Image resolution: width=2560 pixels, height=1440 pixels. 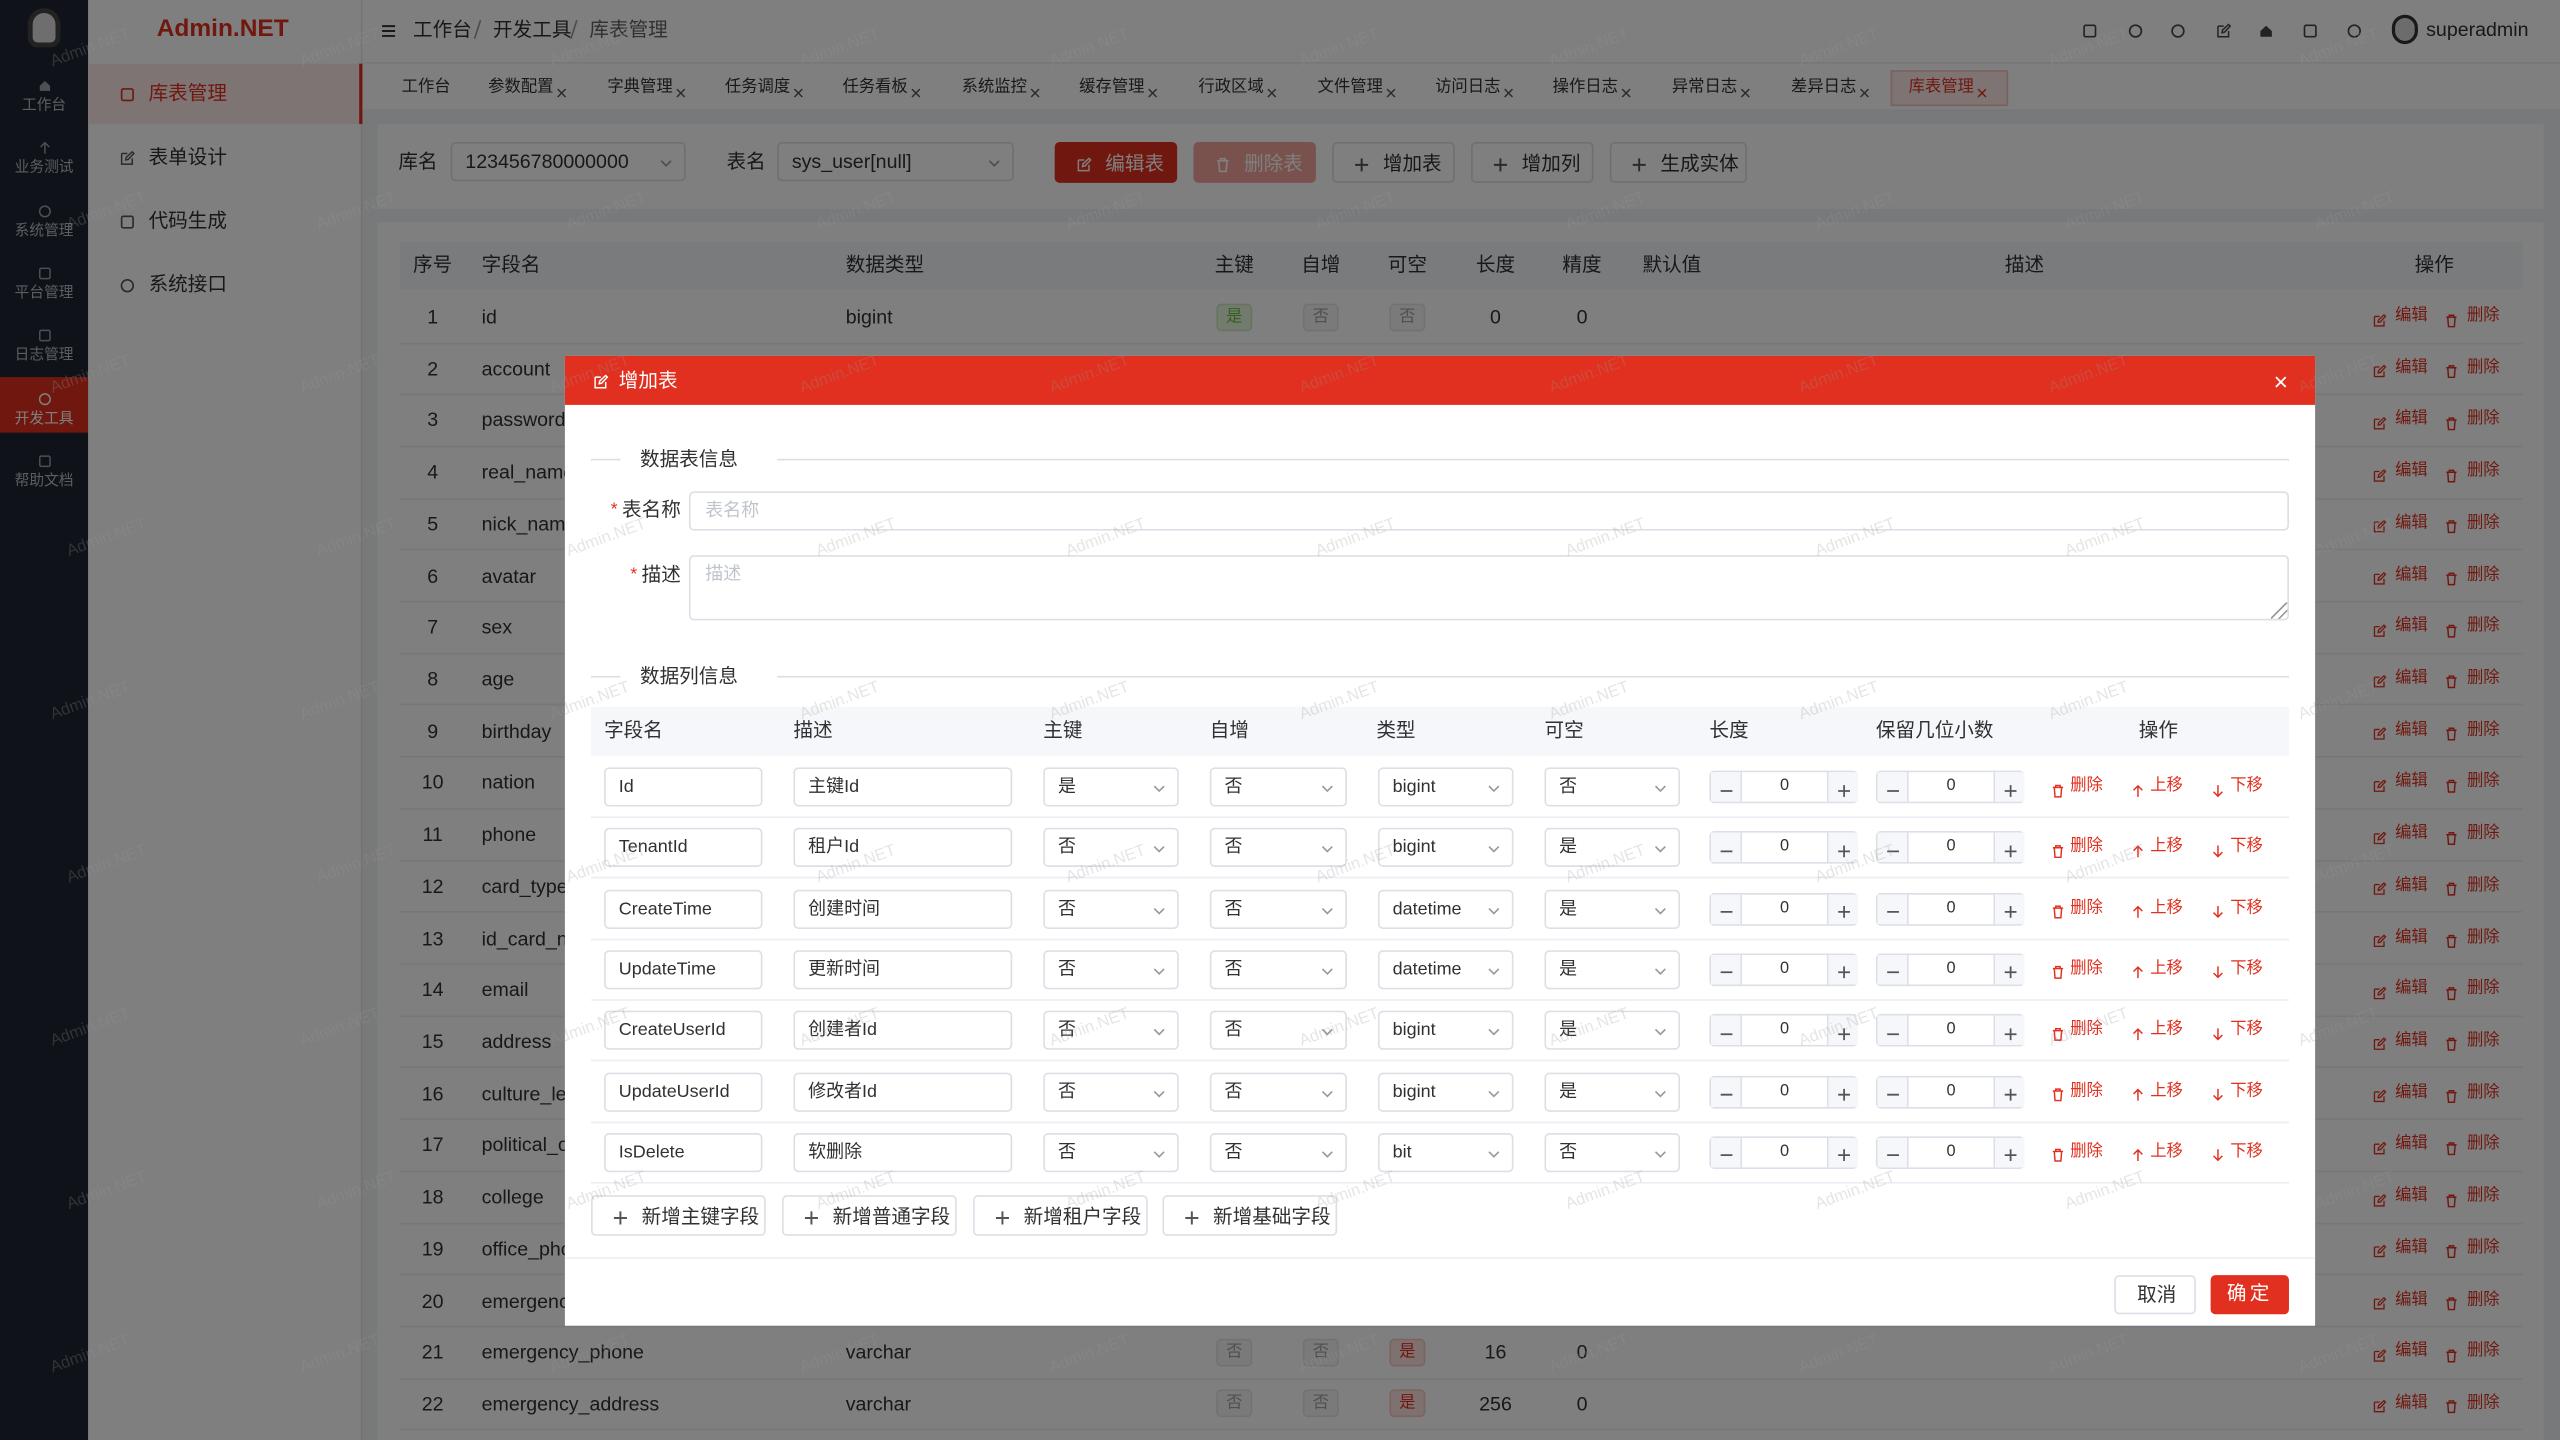 What do you see at coordinates (683, 787) in the screenshot?
I see `cell-input: Id` at bounding box center [683, 787].